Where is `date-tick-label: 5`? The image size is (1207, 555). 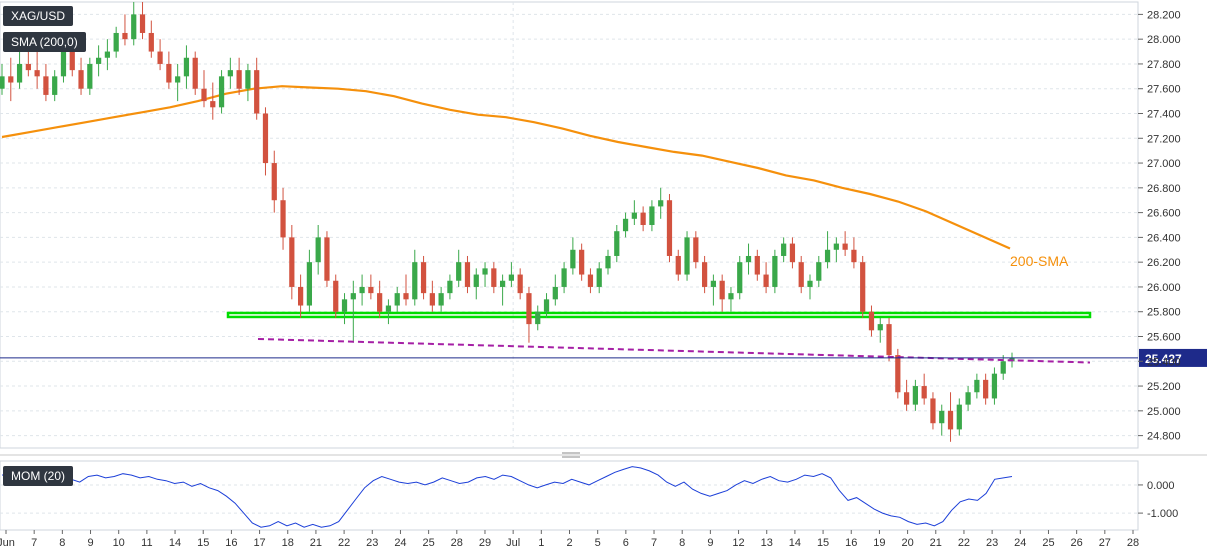
date-tick-label: 5 is located at coordinates (598, 543).